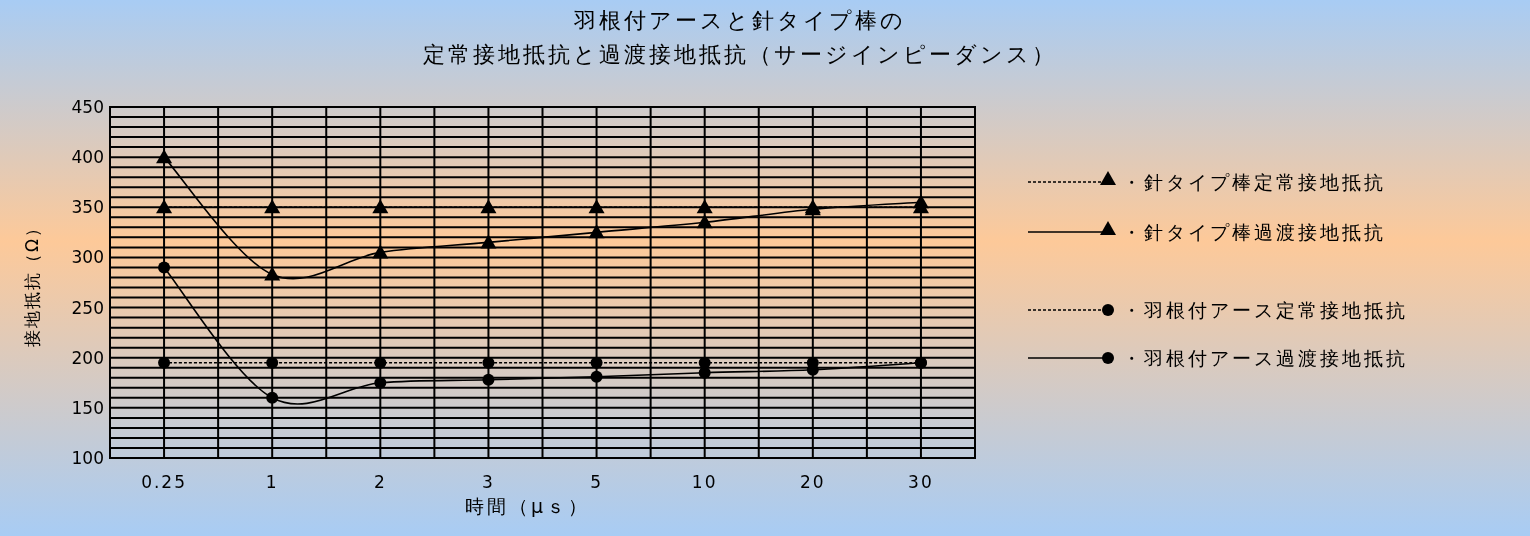 Image resolution: width=1530 pixels, height=536 pixels. I want to click on y-tick-label: 200, so click(87, 357).